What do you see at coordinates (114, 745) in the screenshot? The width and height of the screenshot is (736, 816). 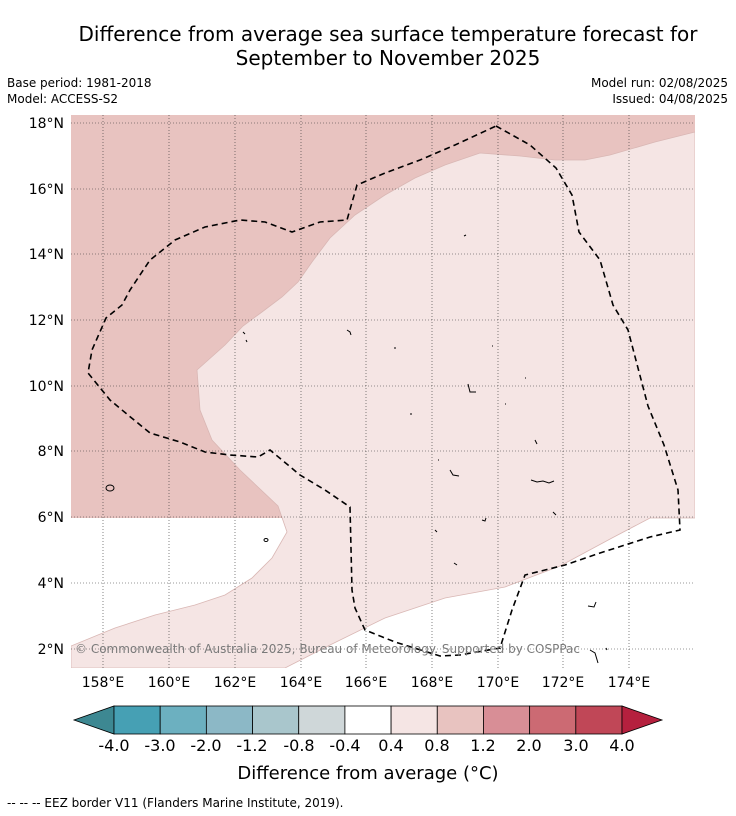 I see `cbar-tick: -4.0` at bounding box center [114, 745].